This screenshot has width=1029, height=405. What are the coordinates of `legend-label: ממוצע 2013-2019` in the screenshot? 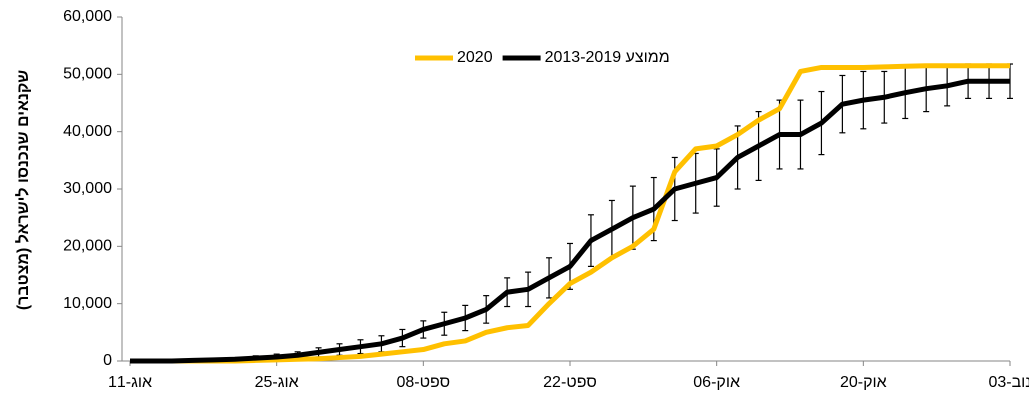 It's located at (607, 57).